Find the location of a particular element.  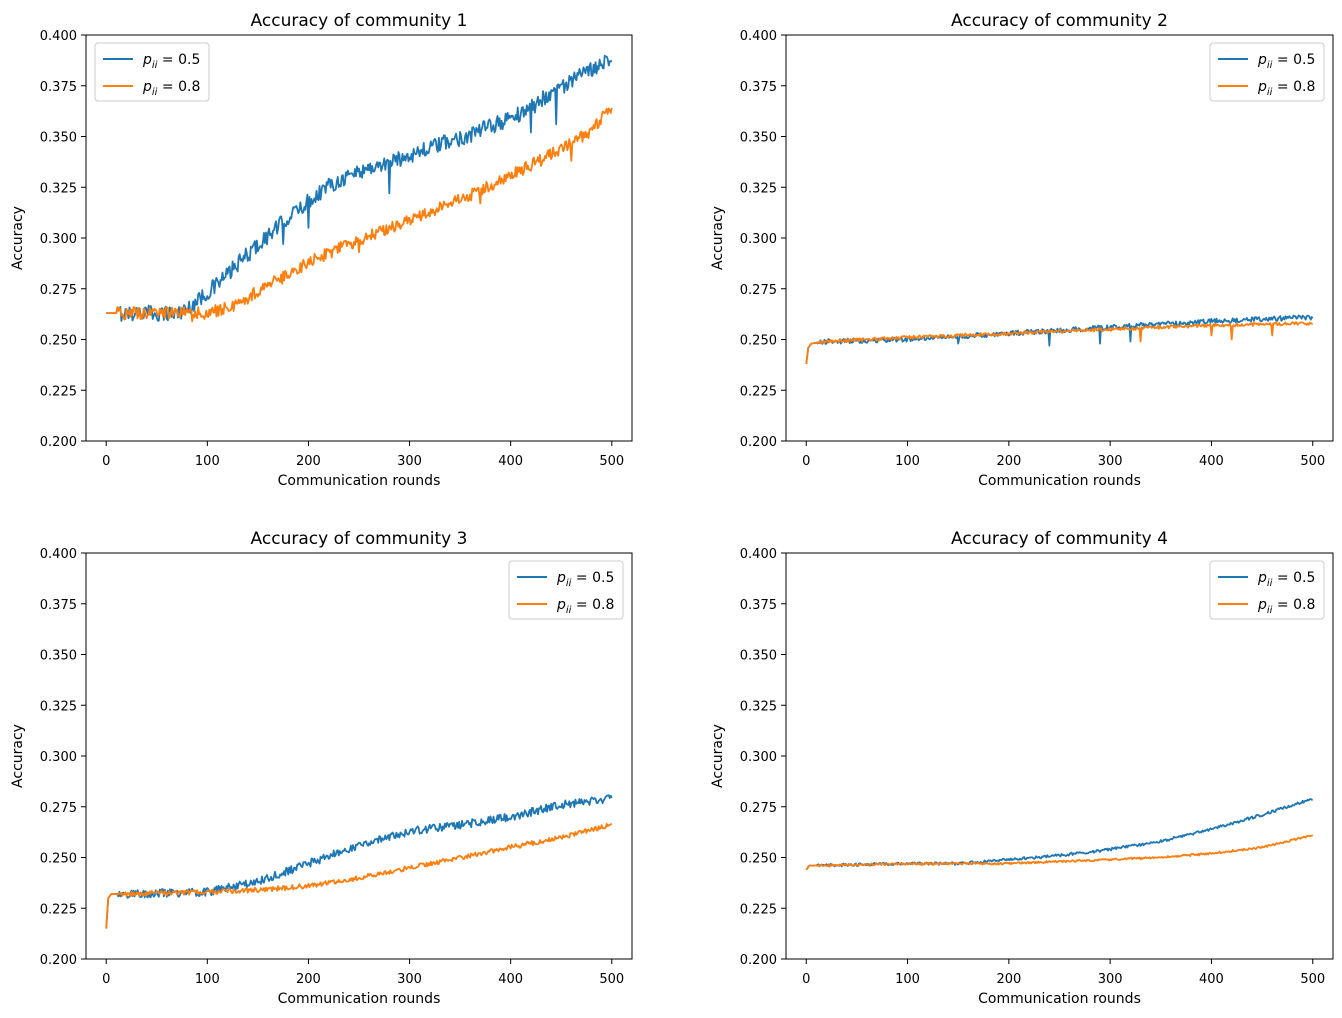

chart-title: Accuracy of community 3 is located at coordinates (359, 539).